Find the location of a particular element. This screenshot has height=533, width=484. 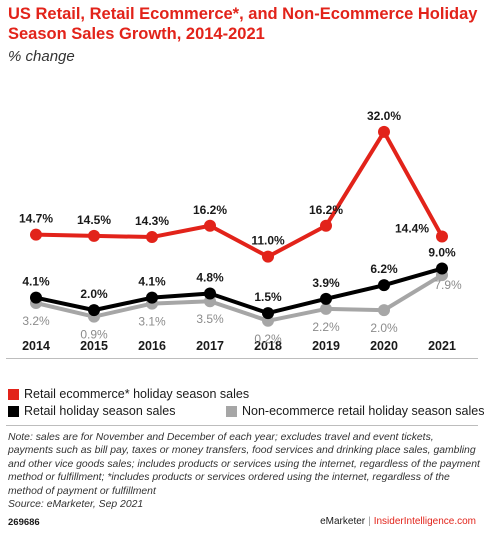

data-label: 3.2% is located at coordinates (36, 321).